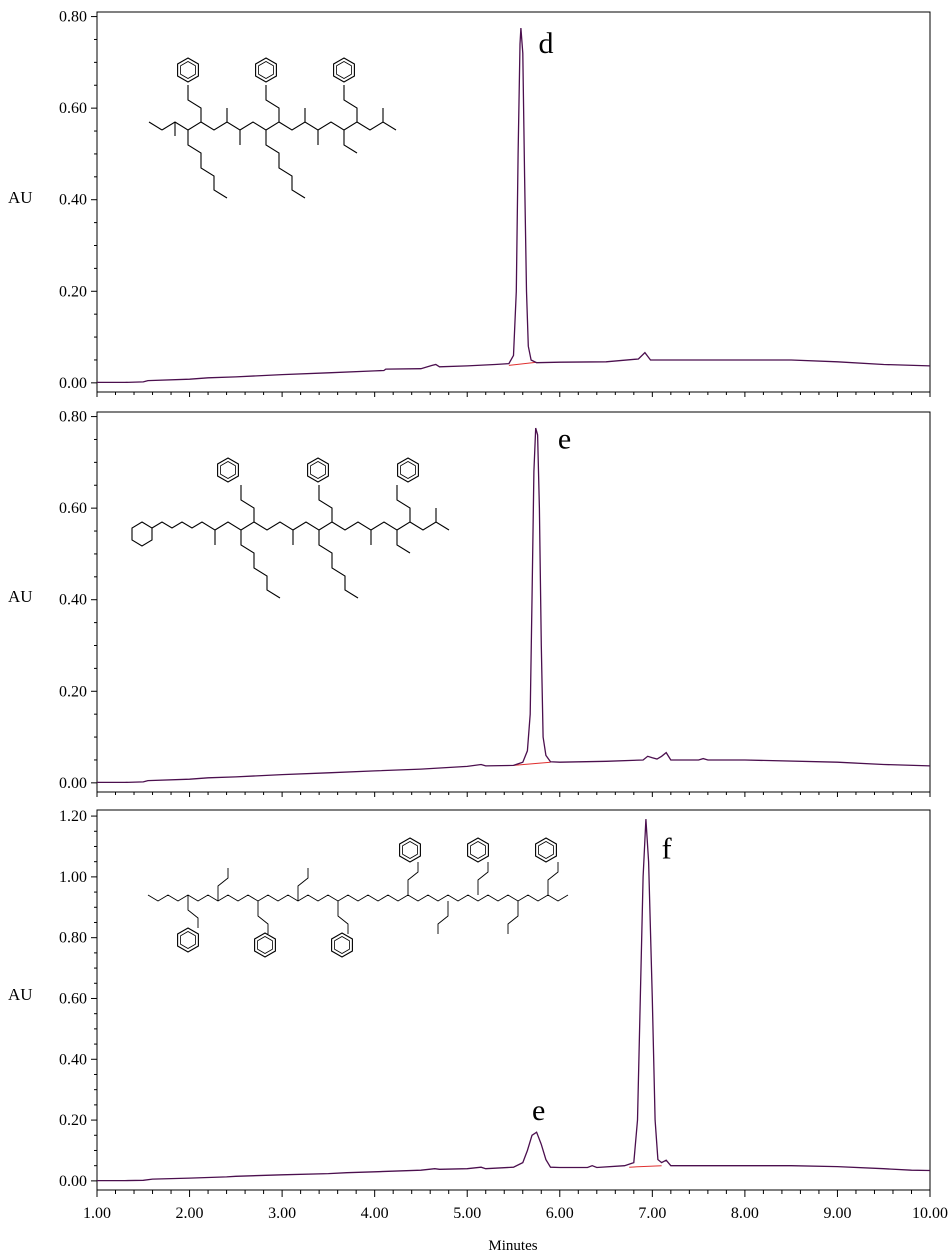 This screenshot has height=1260, width=951. Describe the element at coordinates (837, 1213) in the screenshot. I see `x-tick-label: 9.00` at that location.